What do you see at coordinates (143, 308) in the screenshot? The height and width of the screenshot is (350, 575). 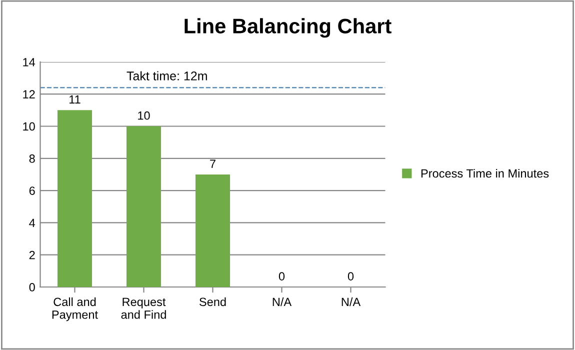 I see `x-tick-label: Request and Find` at bounding box center [143, 308].